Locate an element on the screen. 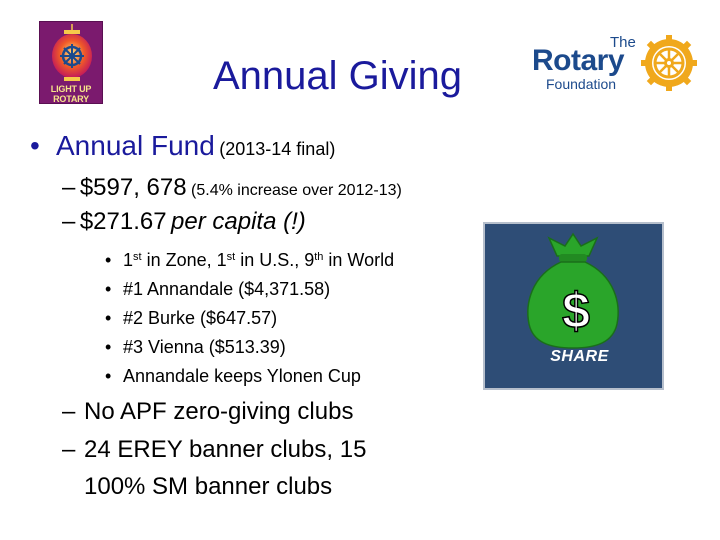 The image size is (720, 540). list-item: • #3 Vienna ($513.39) is located at coordinates (195, 347).